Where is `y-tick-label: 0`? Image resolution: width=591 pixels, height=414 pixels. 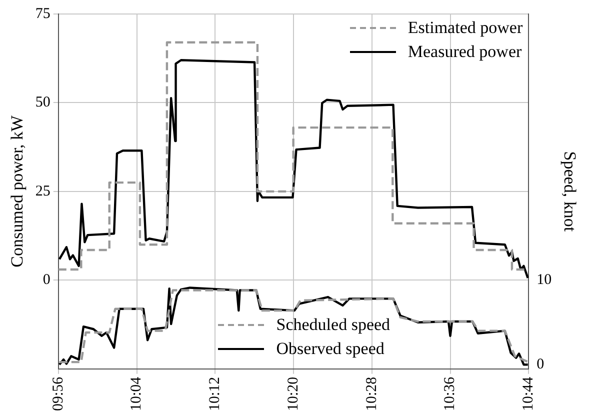
y-tick-label: 0 is located at coordinates (46, 280).